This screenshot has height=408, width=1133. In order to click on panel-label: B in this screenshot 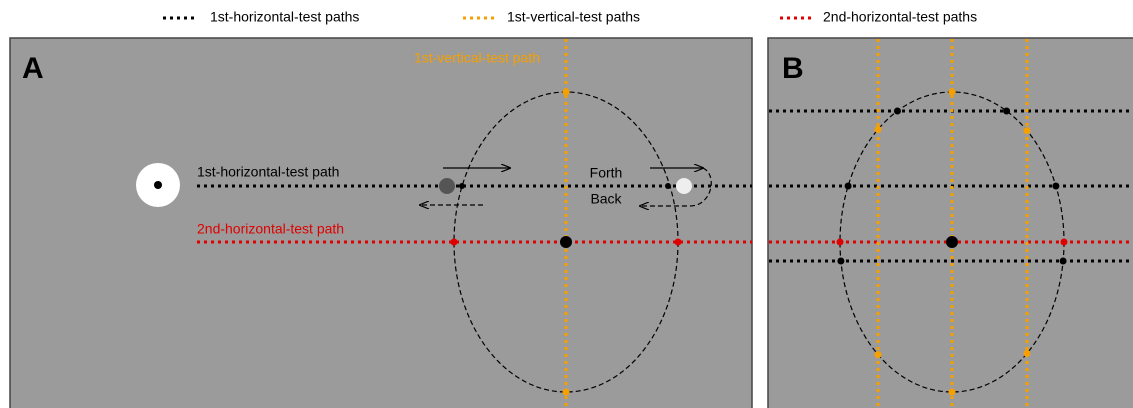, I will do `click(793, 68)`.